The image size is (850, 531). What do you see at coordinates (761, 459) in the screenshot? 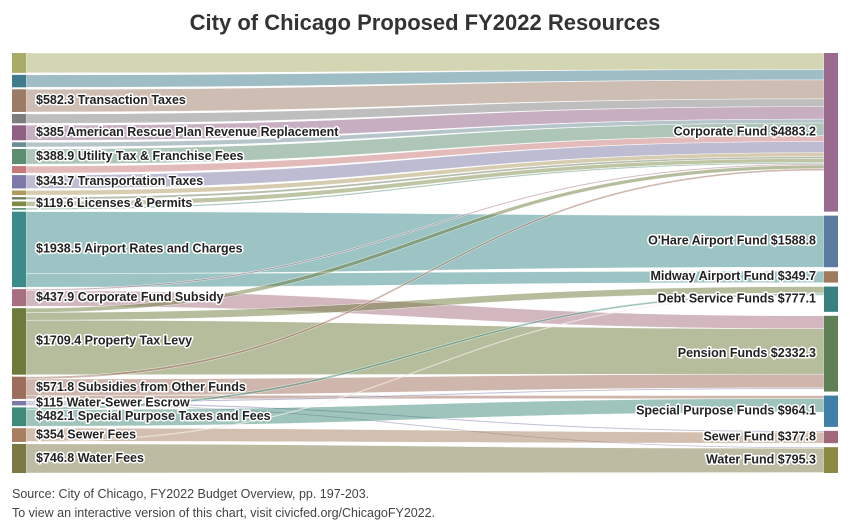
I see `target-label-7: Water Fund $795.3` at bounding box center [761, 459].